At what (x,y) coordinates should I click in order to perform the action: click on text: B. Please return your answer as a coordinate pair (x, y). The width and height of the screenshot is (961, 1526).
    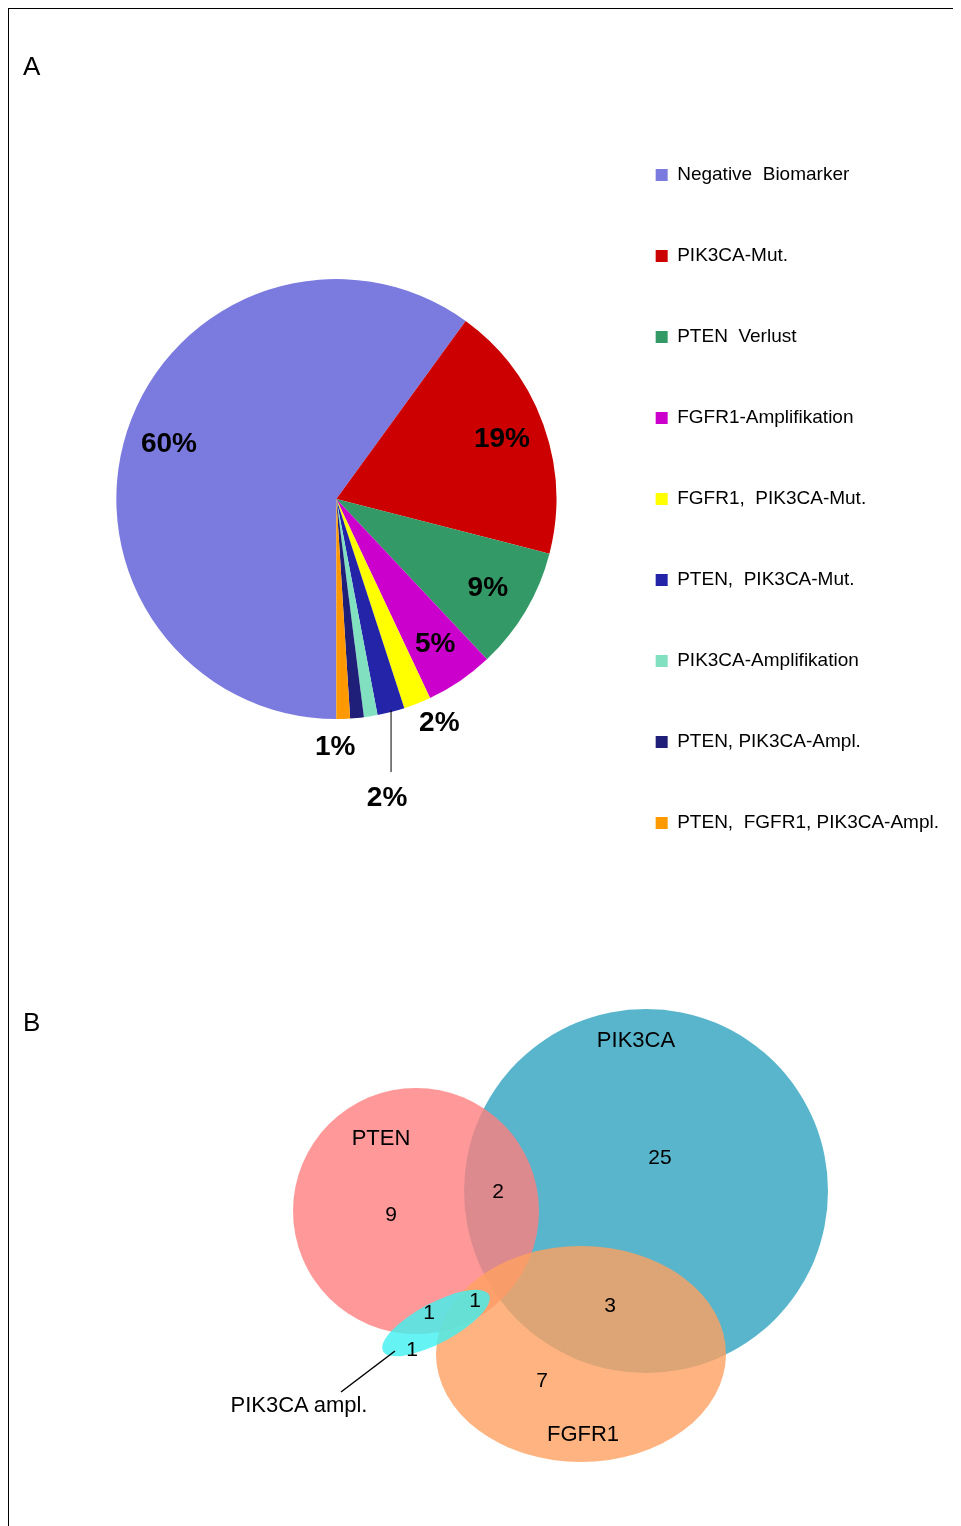
    Looking at the image, I should click on (32, 1022).